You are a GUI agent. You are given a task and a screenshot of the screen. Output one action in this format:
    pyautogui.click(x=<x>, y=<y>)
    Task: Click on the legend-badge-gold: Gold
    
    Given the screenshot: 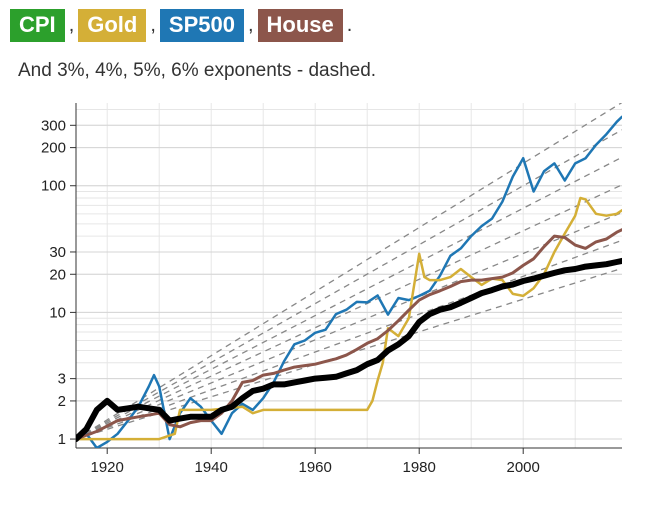 What is the action you would take?
    pyautogui.click(x=112, y=25)
    